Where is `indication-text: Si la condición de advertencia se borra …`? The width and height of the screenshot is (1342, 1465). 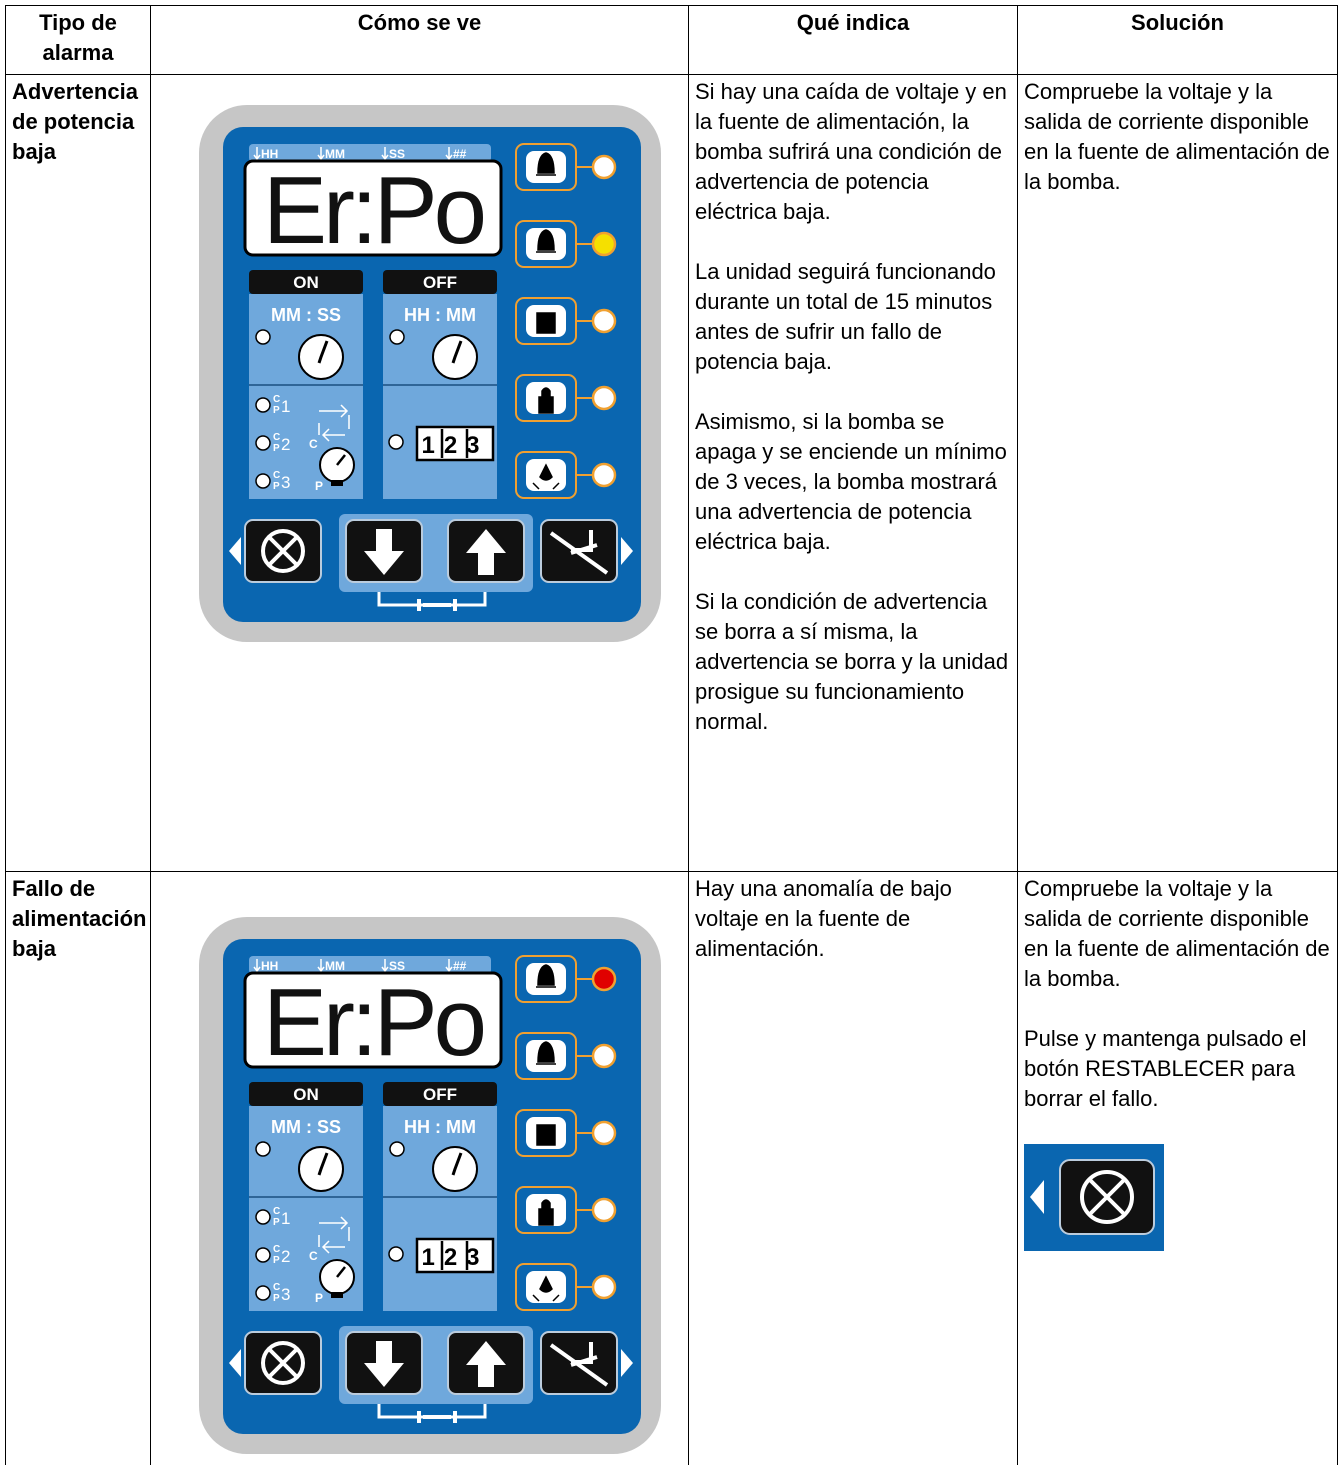
indication-text: Si la condición de advertencia se borra … is located at coordinates (852, 661).